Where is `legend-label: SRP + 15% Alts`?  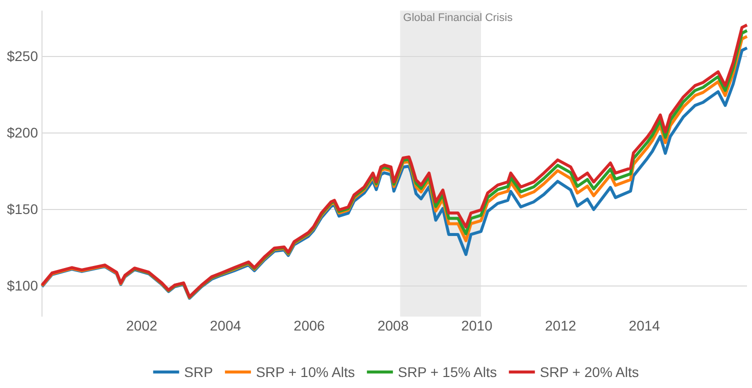 legend-label: SRP + 15% Alts is located at coordinates (447, 372).